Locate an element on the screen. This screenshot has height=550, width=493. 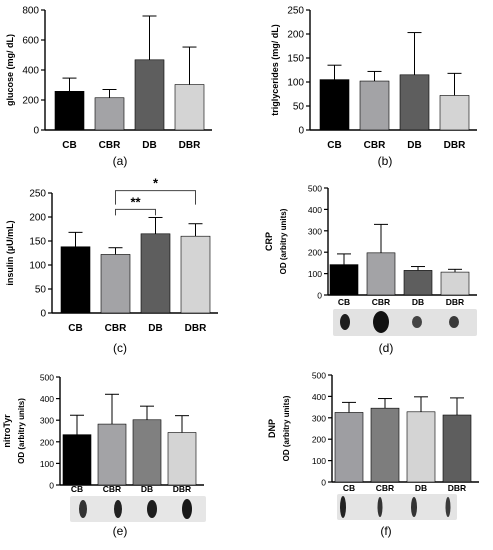
panel-letter: (a) is located at coordinates (120, 161).